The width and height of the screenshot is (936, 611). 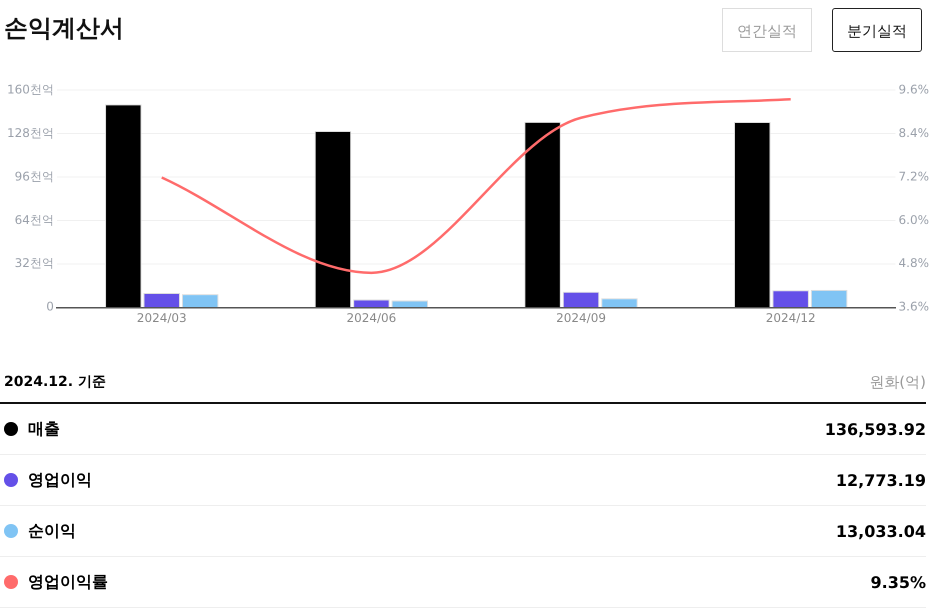 I want to click on text: 연간실적, so click(x=767, y=30).